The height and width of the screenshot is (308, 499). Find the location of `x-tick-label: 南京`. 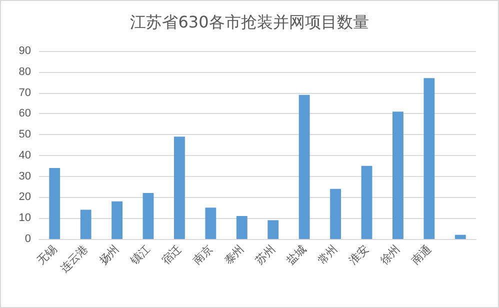

x-tick-label: 南京 is located at coordinates (203, 255).